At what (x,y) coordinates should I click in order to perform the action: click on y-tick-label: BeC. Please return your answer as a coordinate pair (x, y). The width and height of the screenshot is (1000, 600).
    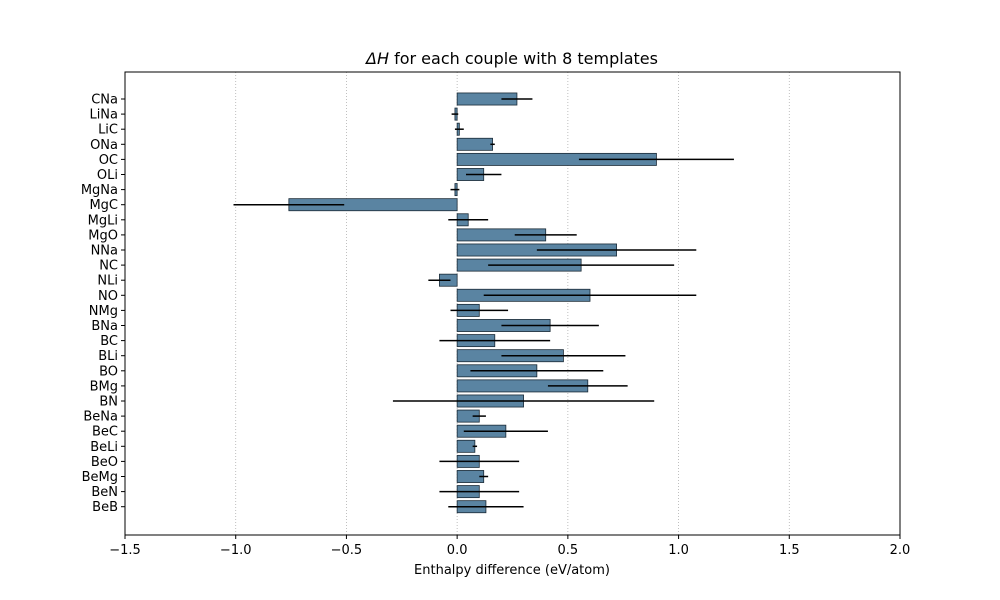
    Looking at the image, I should click on (105, 432).